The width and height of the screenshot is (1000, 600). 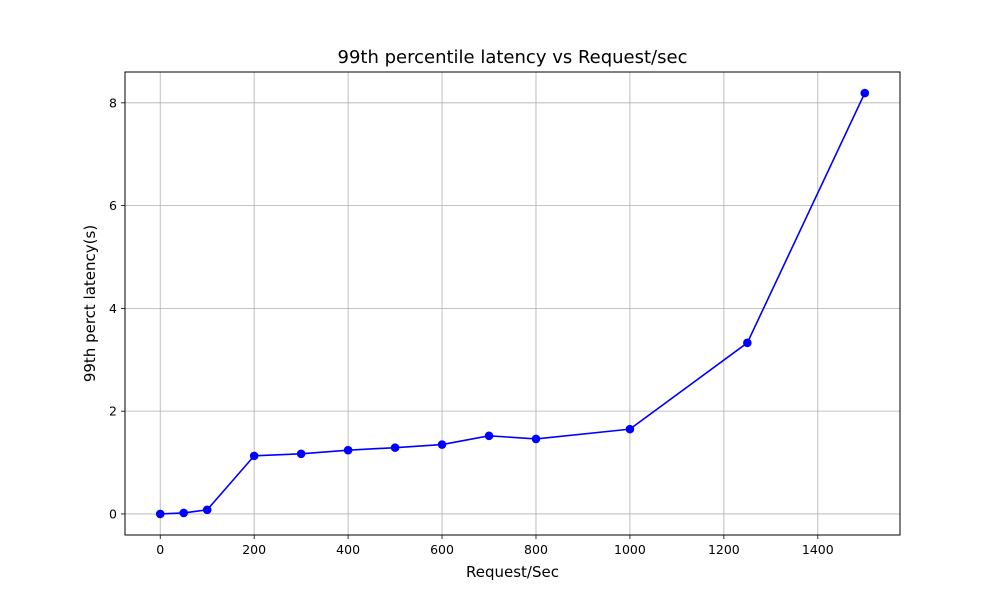 I want to click on y-axis-label: 99th perct latency(s), so click(x=90, y=303).